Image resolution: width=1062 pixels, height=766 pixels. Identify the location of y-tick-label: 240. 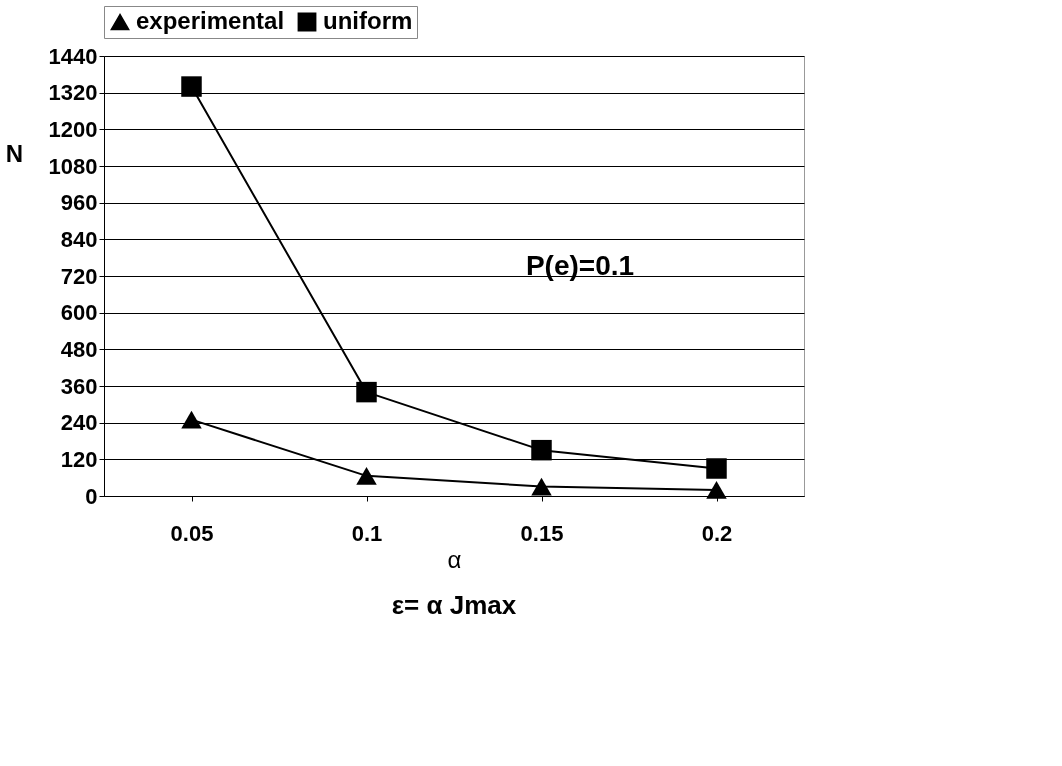
(79, 423).